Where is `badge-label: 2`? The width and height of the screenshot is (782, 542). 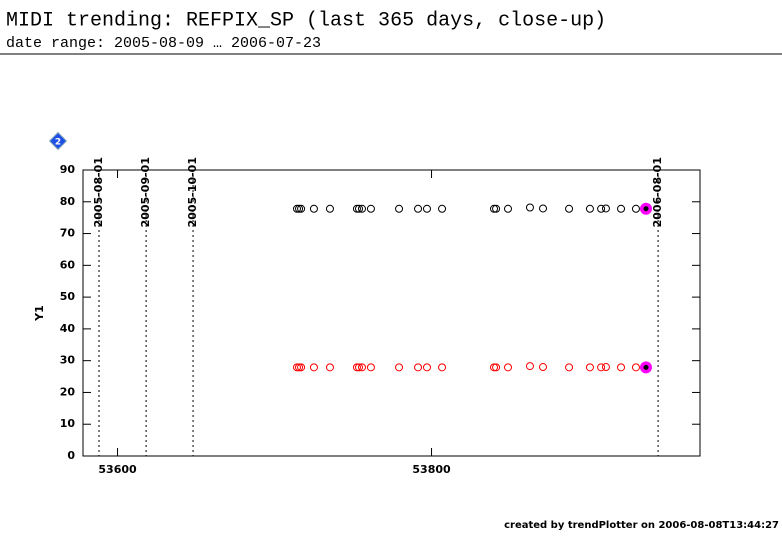
badge-label: 2 is located at coordinates (58, 143).